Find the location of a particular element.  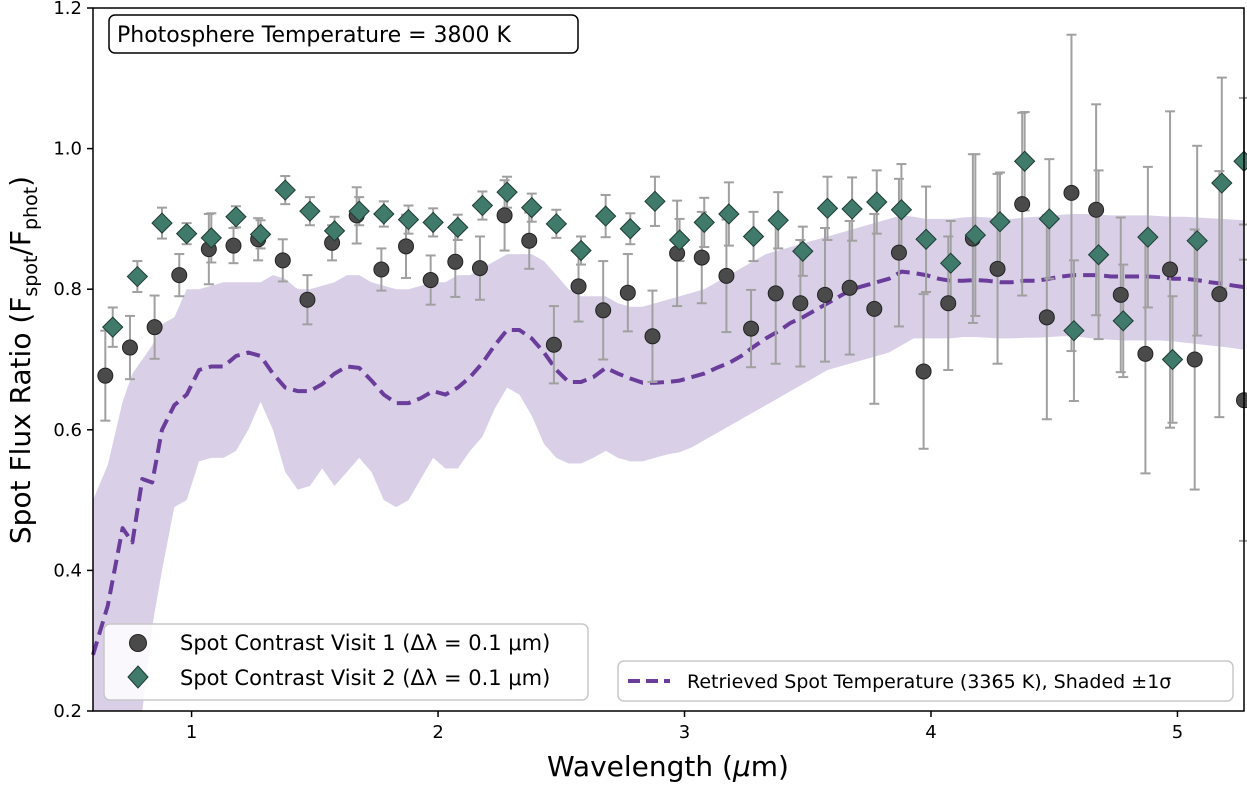

y-tick-label: 0.8 is located at coordinates (67, 289).